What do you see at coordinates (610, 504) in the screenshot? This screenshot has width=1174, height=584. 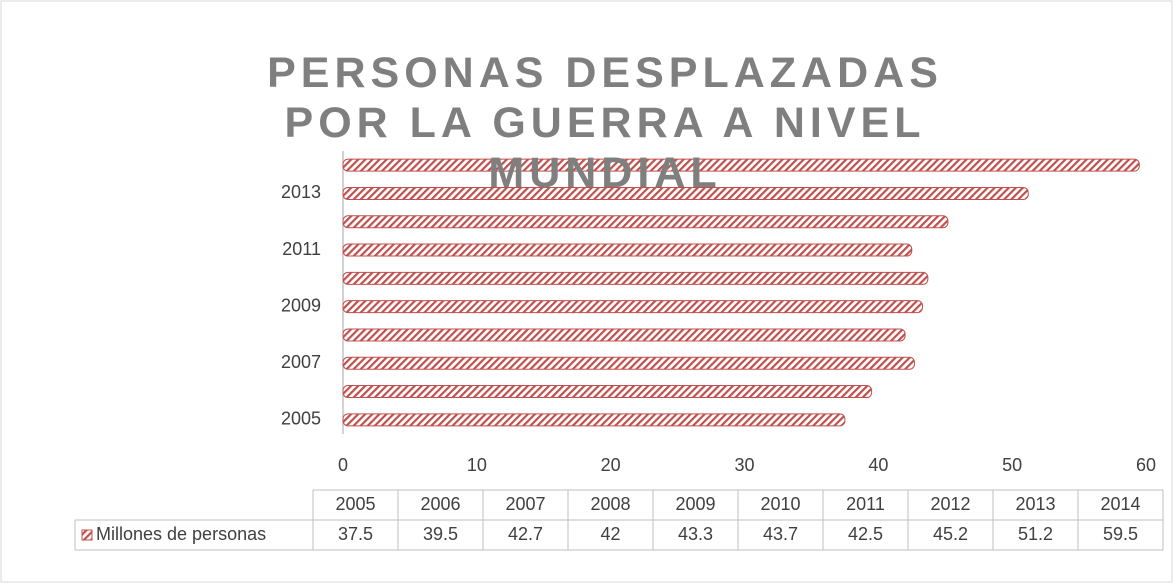 I see `table-header: 2008` at bounding box center [610, 504].